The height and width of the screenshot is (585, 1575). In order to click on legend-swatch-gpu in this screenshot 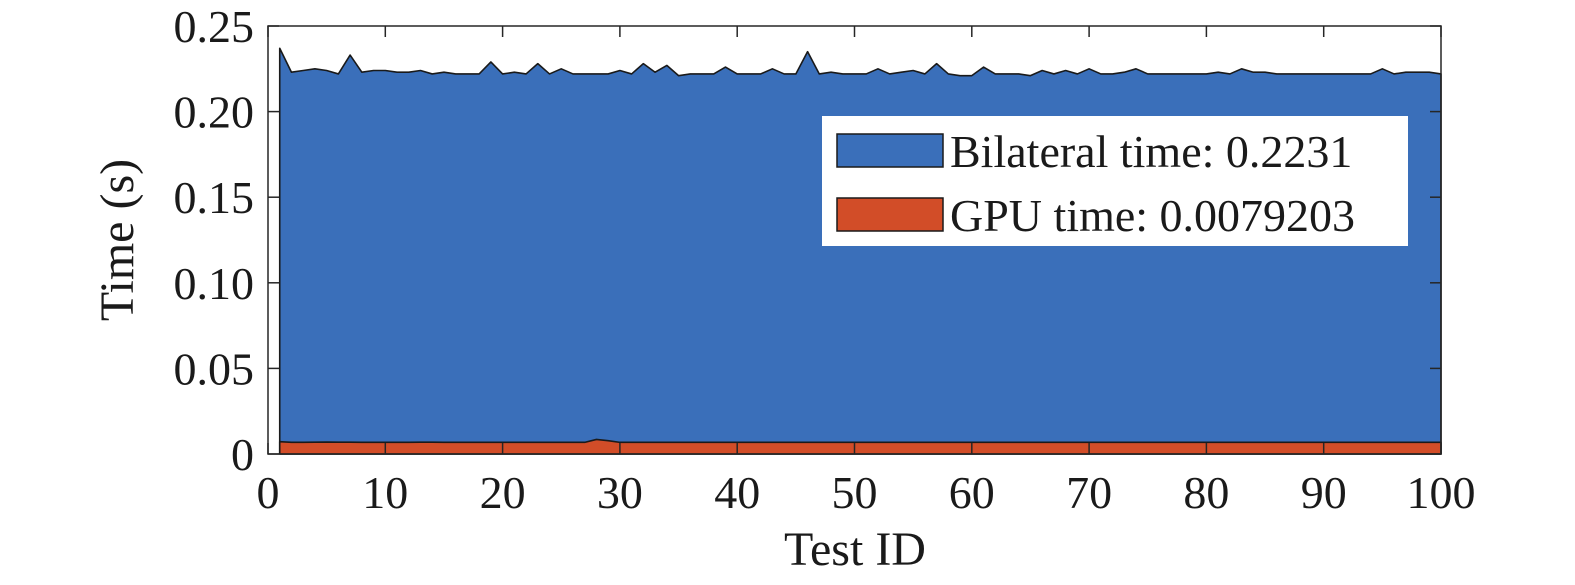, I will do `click(890, 214)`.